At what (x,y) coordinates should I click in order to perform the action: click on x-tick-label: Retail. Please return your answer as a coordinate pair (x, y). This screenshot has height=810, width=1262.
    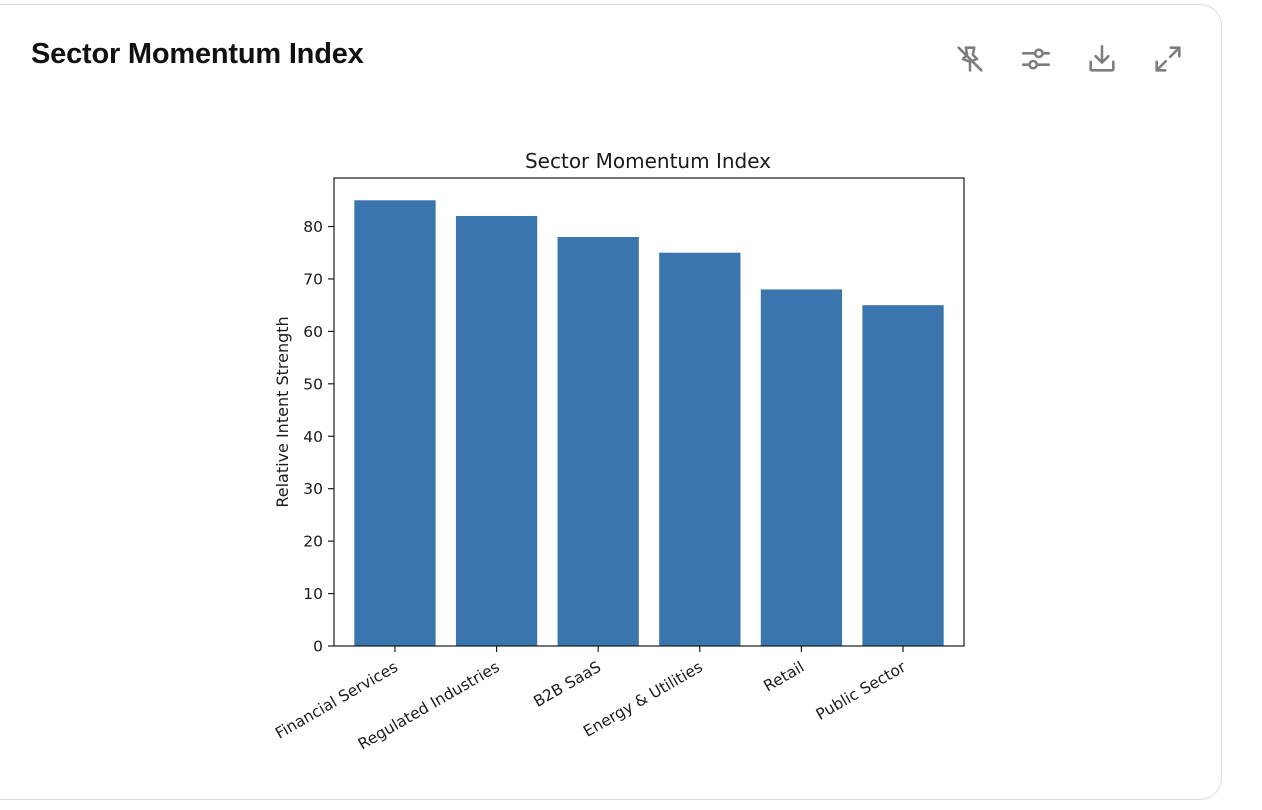
    Looking at the image, I should click on (783, 676).